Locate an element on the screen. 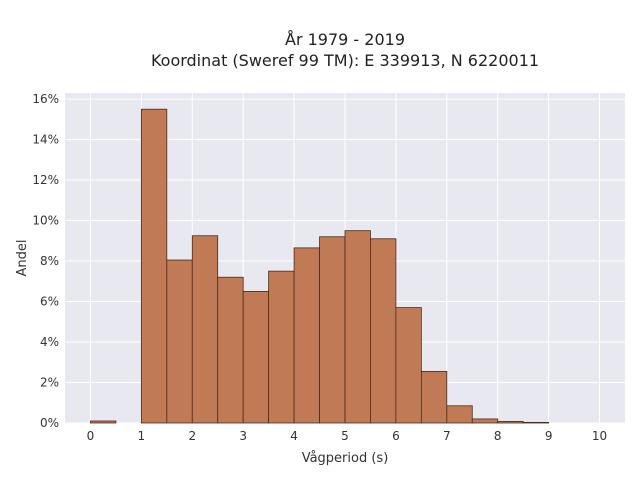 Image resolution: width=640 pixels, height=480 pixels. x-axis-ticks: 0 1 2 3 4 5 6 7 8 9 10 is located at coordinates (347, 436).